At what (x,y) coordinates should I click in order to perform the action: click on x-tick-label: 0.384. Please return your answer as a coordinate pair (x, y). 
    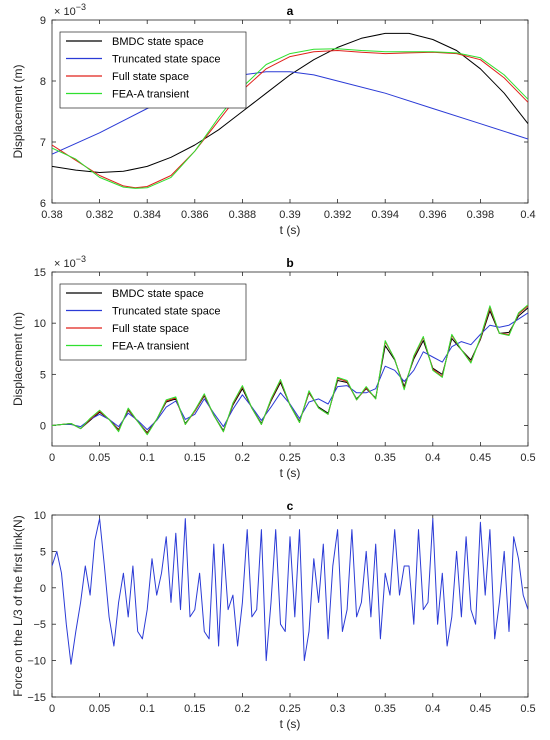
    Looking at the image, I should click on (147, 215).